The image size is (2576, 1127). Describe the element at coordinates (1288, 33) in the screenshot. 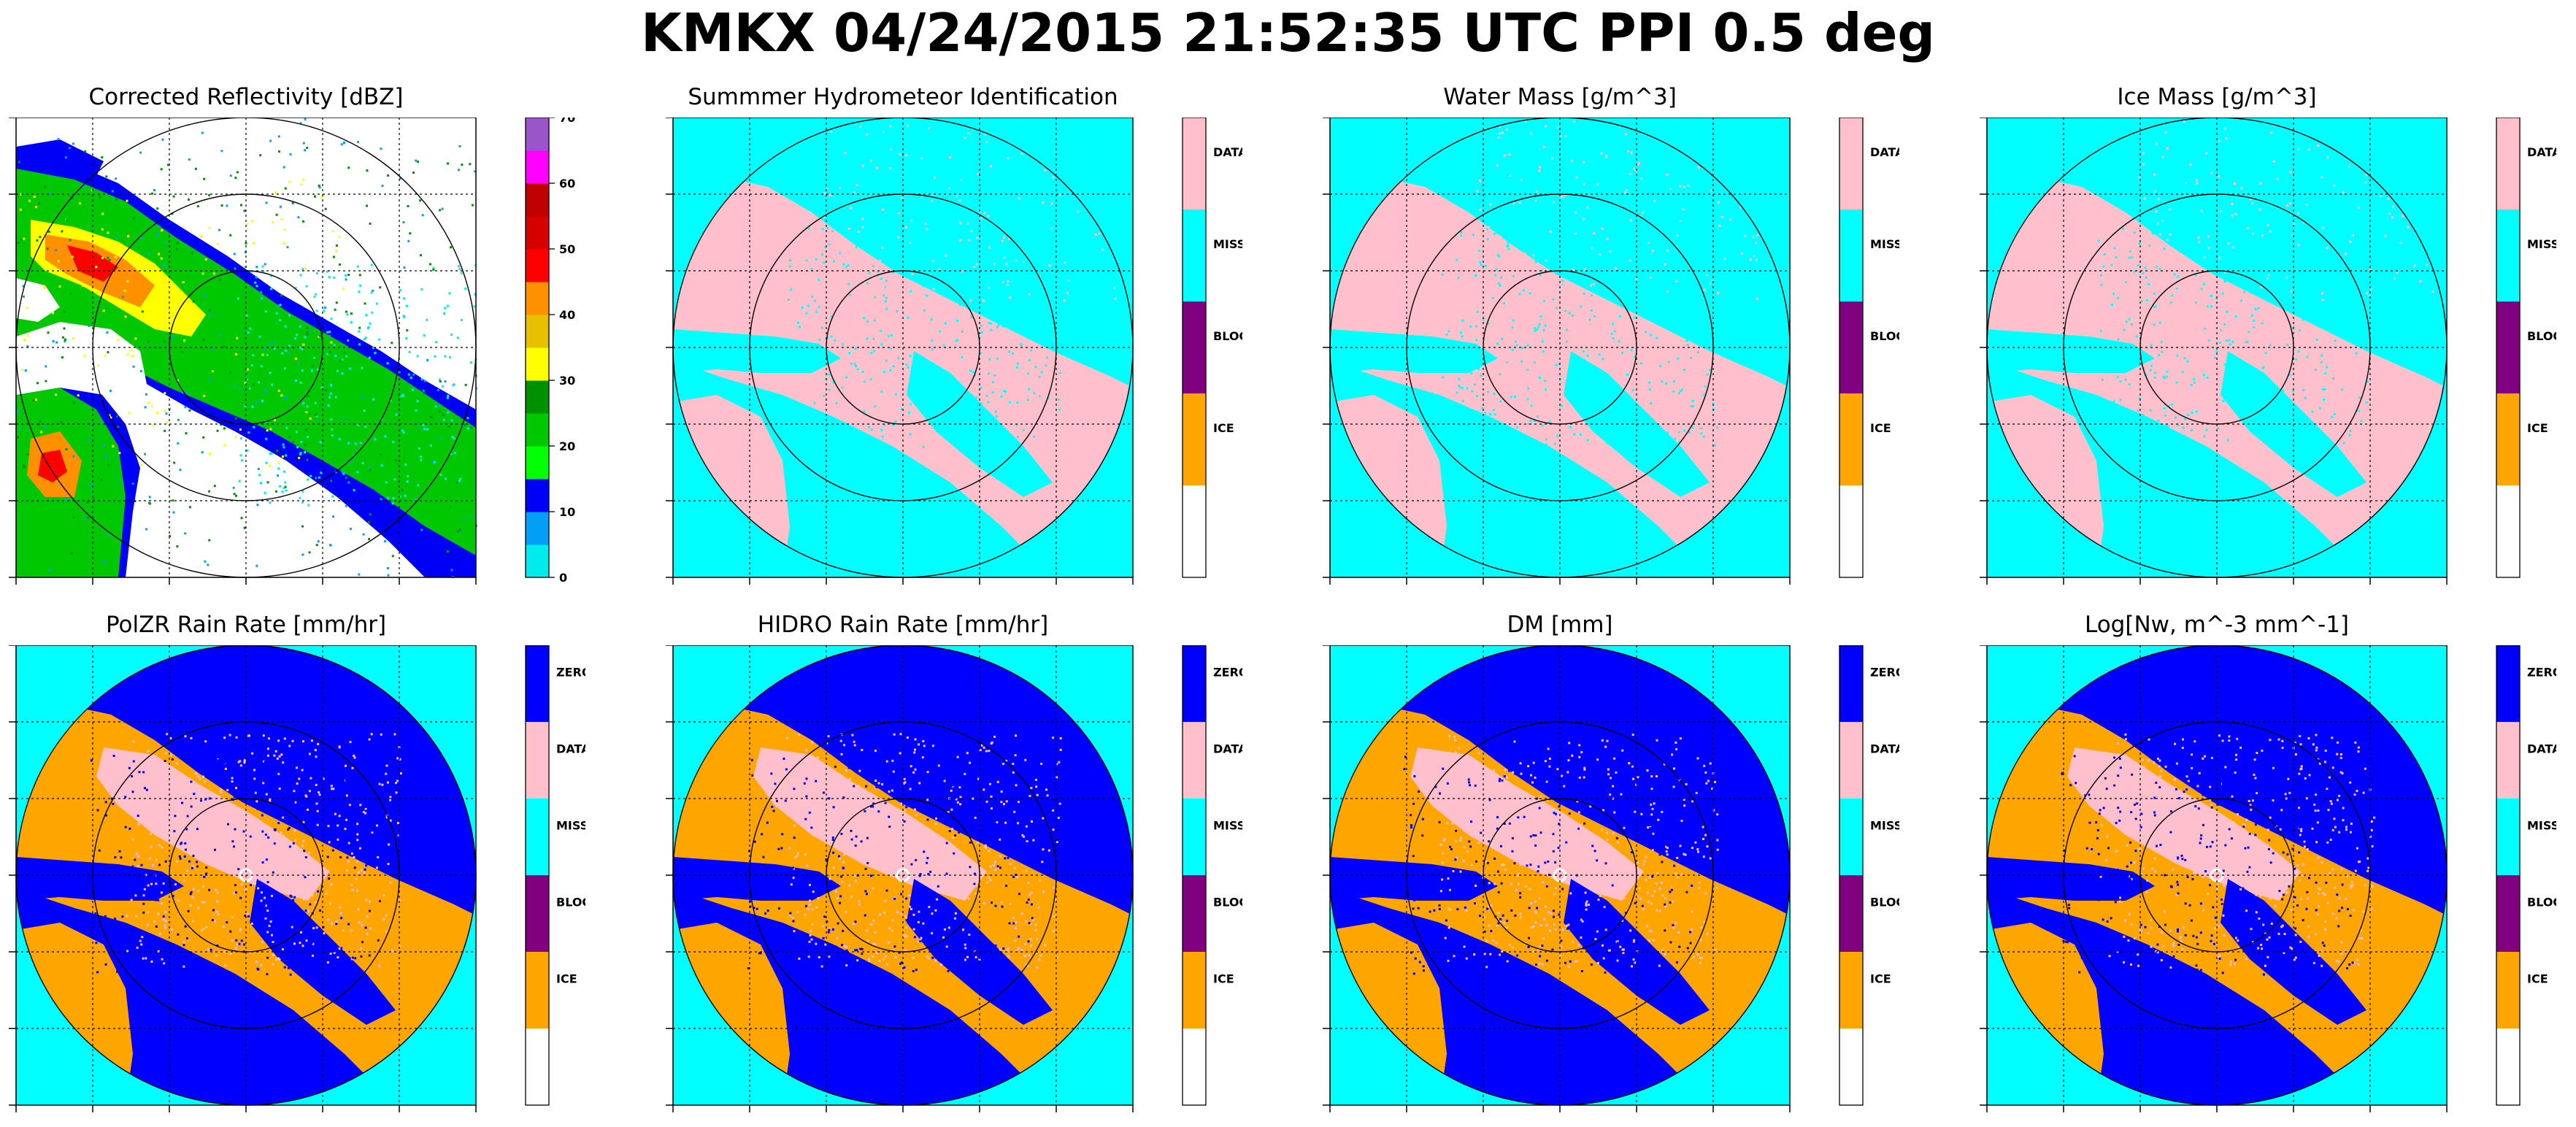

I see `figure-title: KMKX 04/24/2015 21:52:35 UTC PPI 0.5 deg` at that location.